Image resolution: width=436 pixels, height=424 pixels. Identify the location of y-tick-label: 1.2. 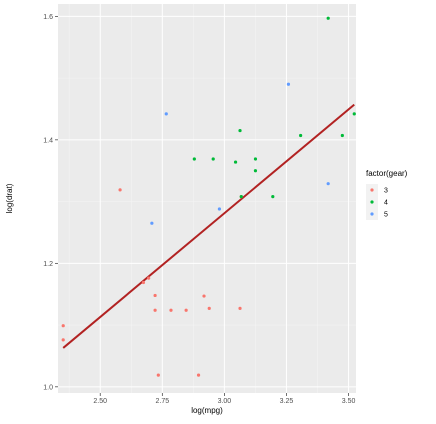
(48, 264).